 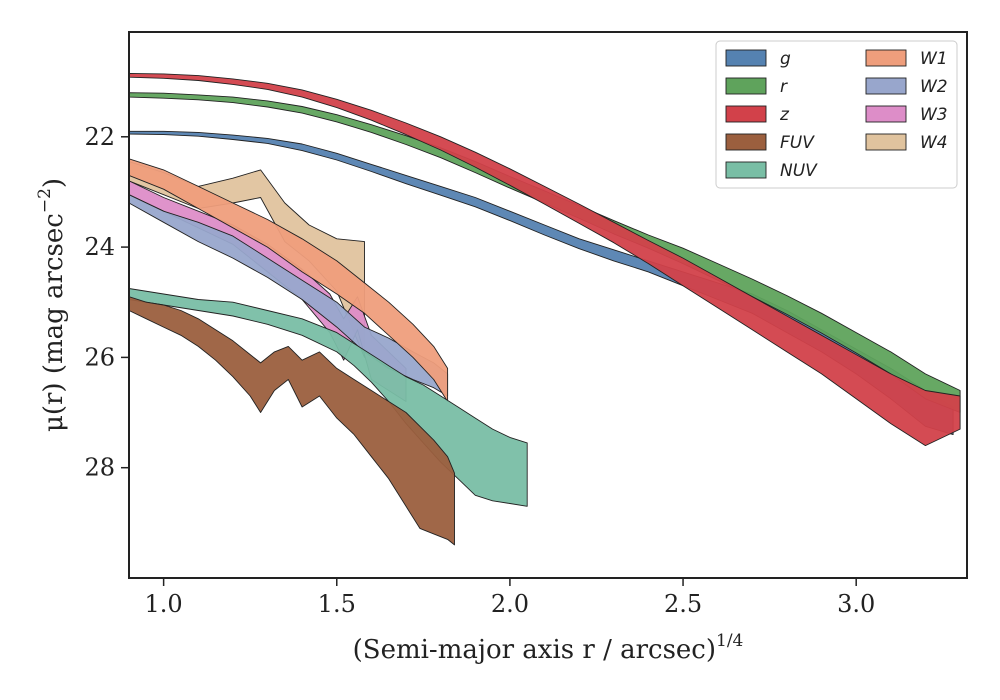 I want to click on legend-swatch-z, so click(x=746, y=114).